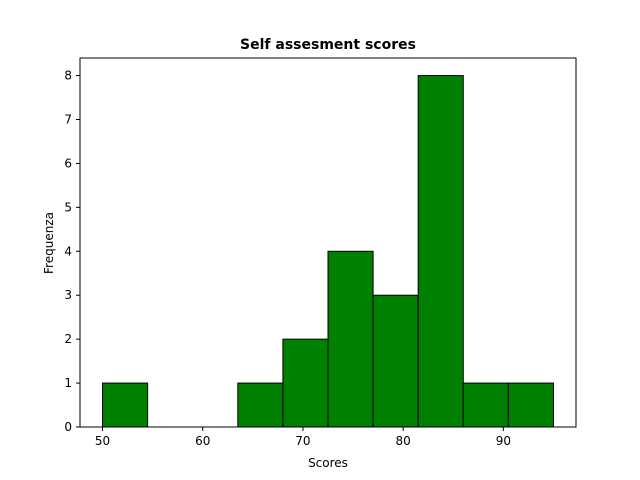 Image resolution: width=640 pixels, height=480 pixels. I want to click on y-tick-label: 3, so click(68, 295).